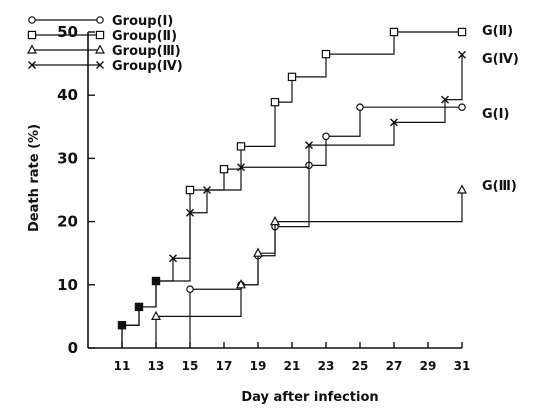 The width and height of the screenshot is (553, 420). I want to click on x-tick-label: 15, so click(190, 366).